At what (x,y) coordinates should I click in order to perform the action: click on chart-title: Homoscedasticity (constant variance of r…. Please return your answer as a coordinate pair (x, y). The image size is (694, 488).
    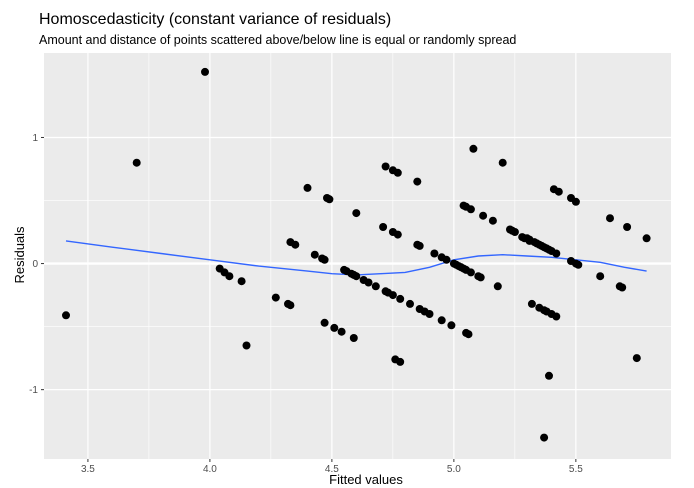
    Looking at the image, I should click on (215, 19).